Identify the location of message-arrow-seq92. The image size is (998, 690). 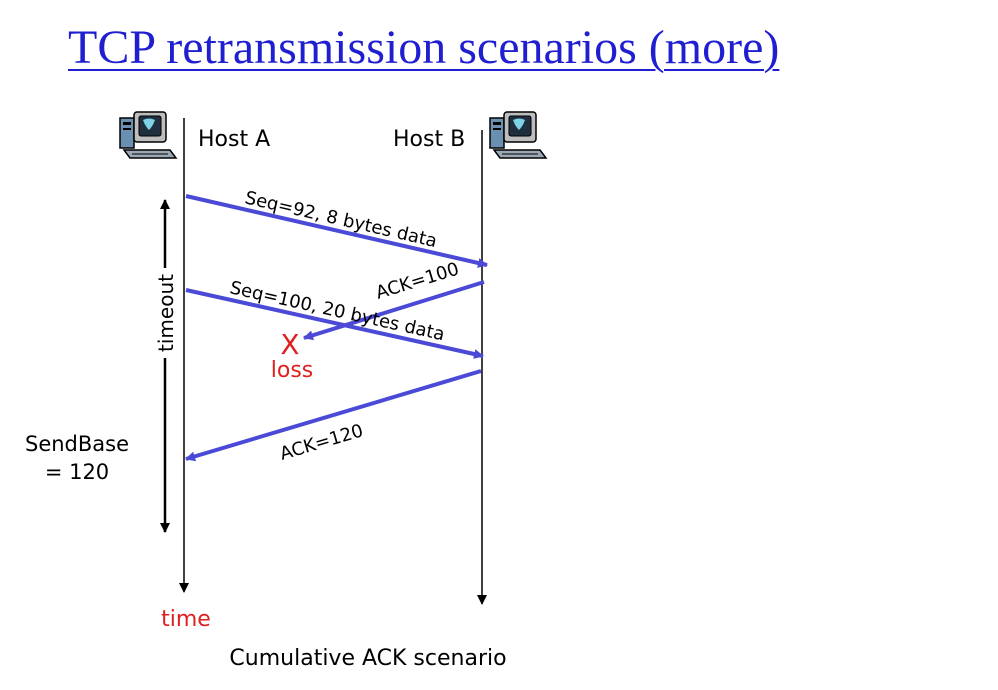
(336, 231).